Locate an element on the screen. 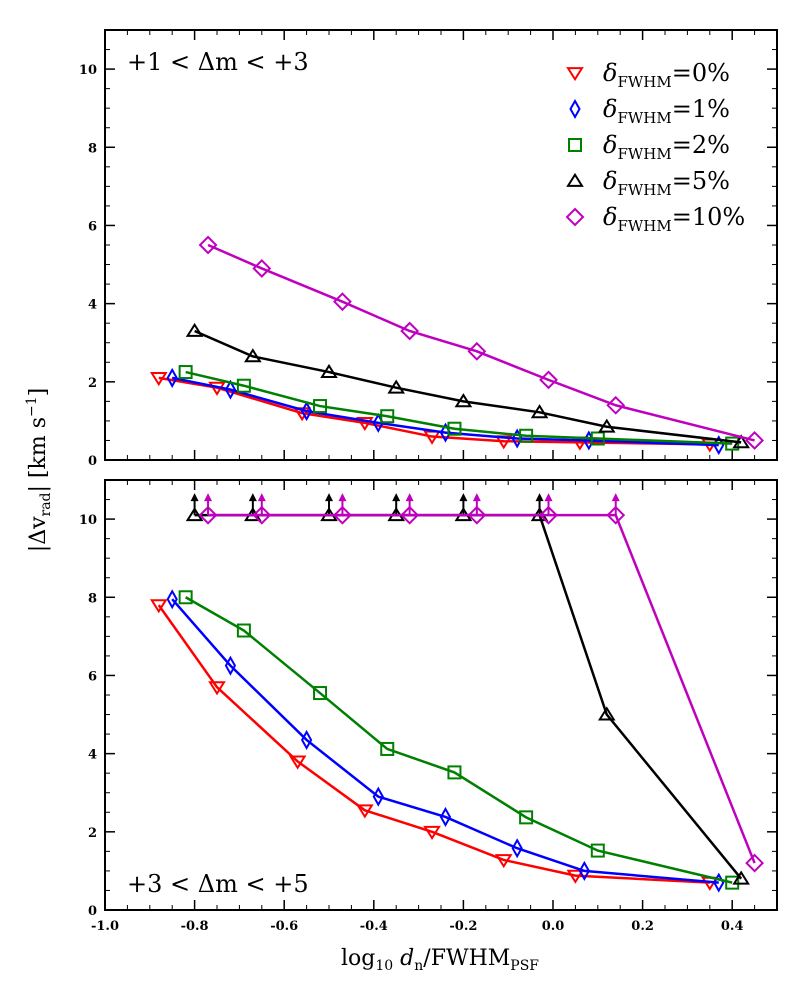 This screenshot has width=800, height=1000. legend-label: δFWHM=10% is located at coordinates (674, 219).